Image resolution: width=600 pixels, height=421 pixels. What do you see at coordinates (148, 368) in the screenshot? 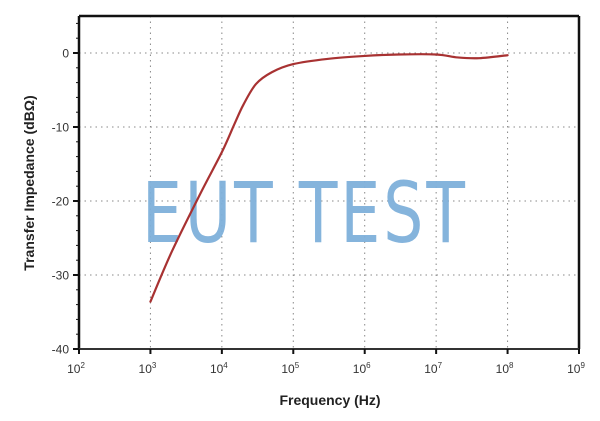
I see `x-tick-label: 10³` at bounding box center [148, 368].